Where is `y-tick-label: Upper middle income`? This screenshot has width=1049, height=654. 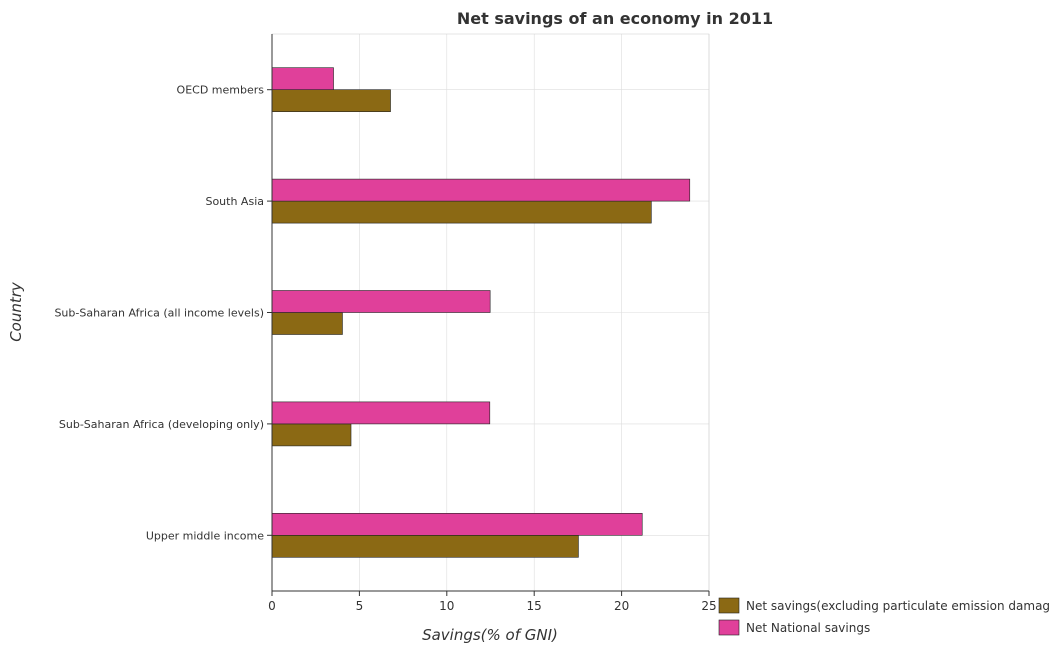
y-tick-label: Upper middle income is located at coordinates (205, 535).